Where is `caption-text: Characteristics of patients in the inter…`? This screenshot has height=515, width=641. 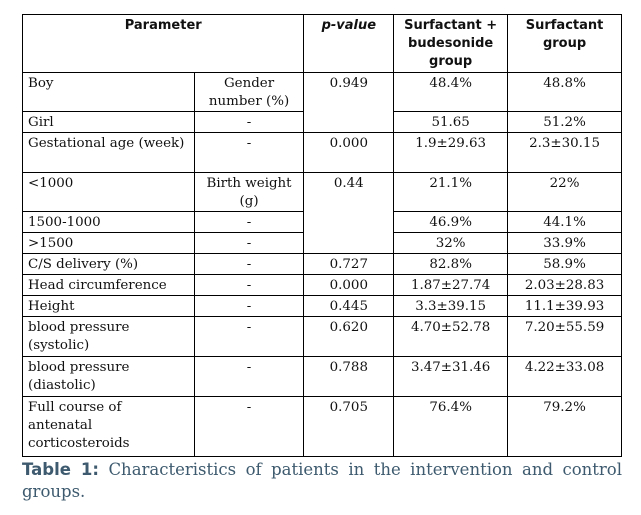 caption-text: Characteristics of patients in the inter… is located at coordinates (322, 480).